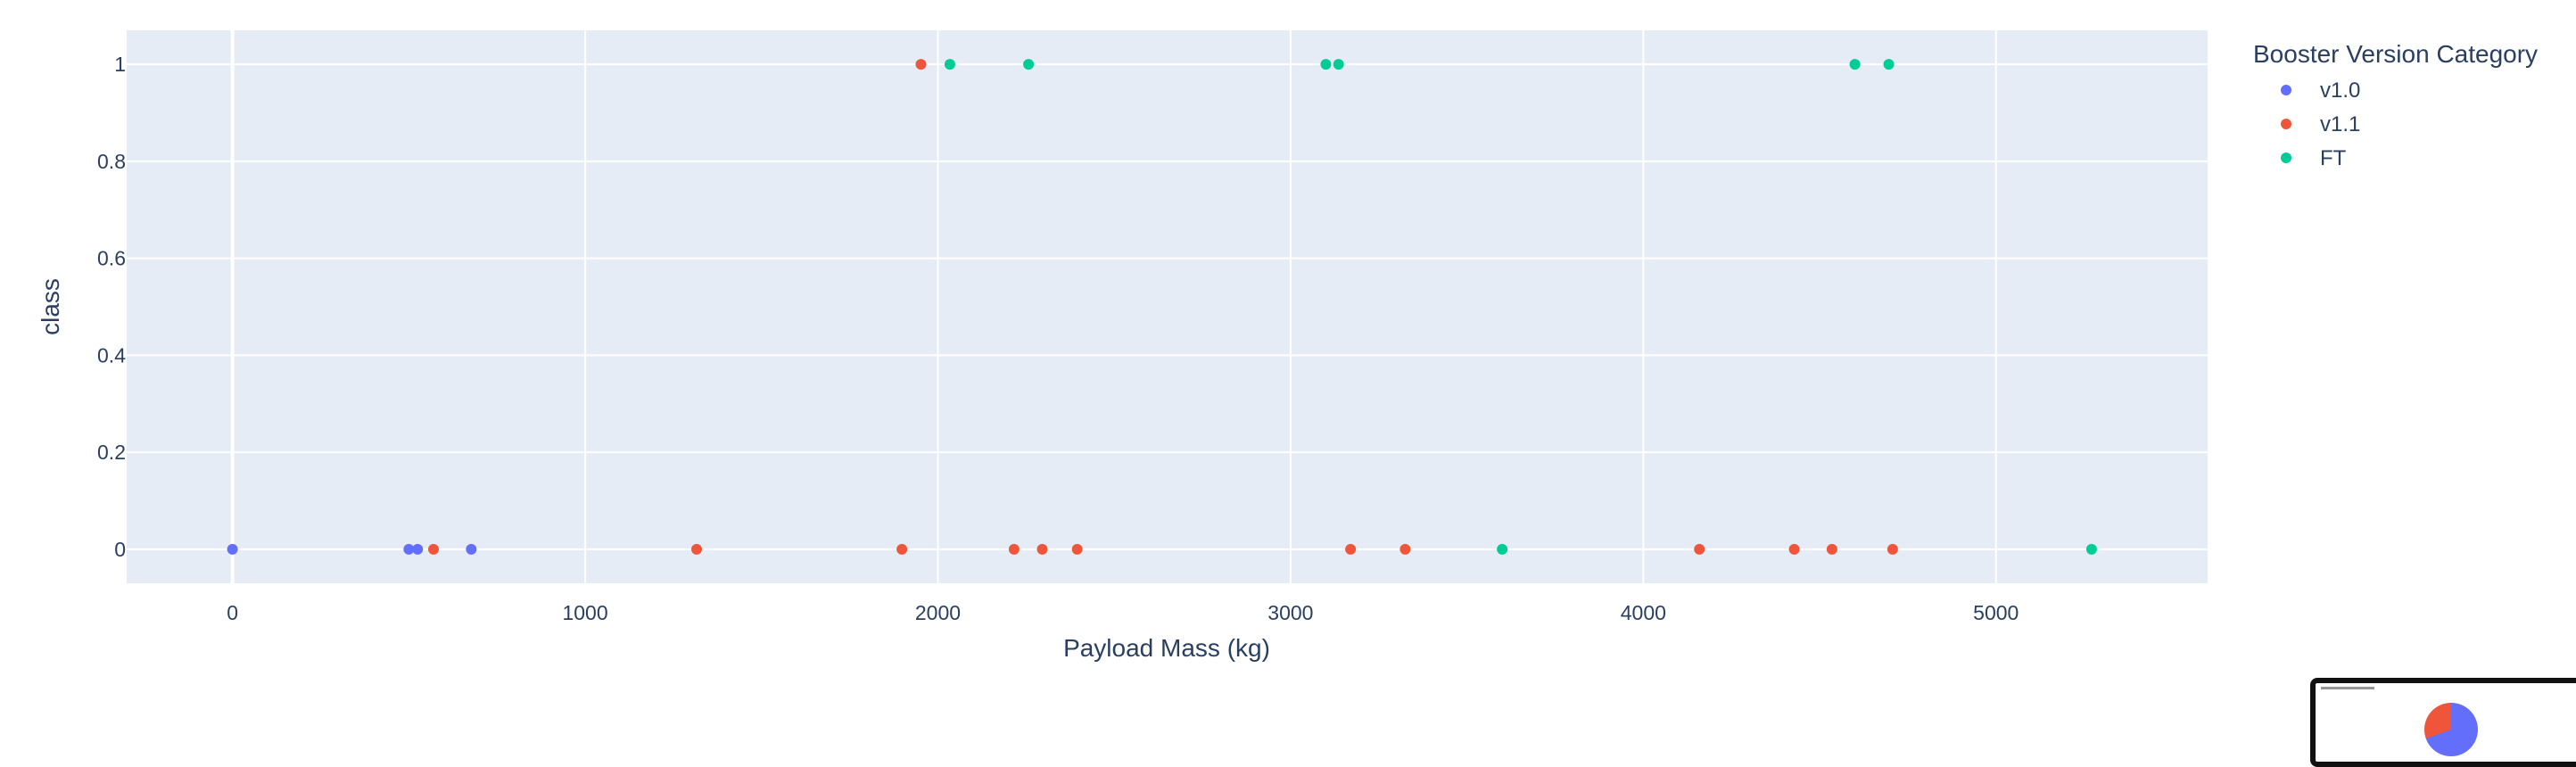 The height and width of the screenshot is (767, 2576). Describe the element at coordinates (233, 612) in the screenshot. I see `x-tick-label: 0` at that location.